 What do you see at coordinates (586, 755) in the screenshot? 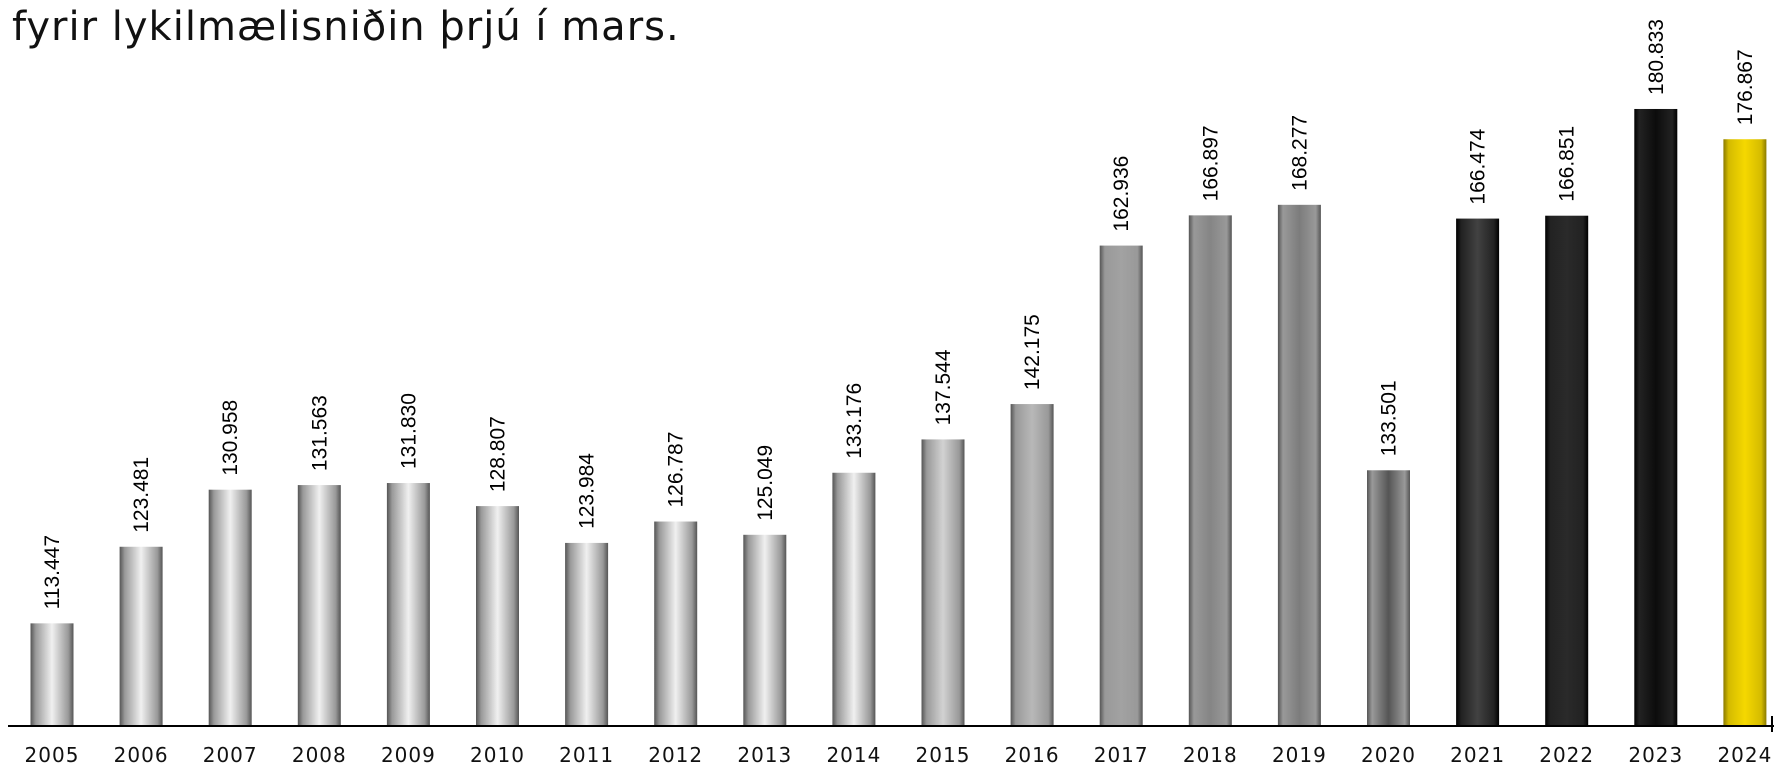
I see `x-tick-label: 2011` at bounding box center [586, 755].